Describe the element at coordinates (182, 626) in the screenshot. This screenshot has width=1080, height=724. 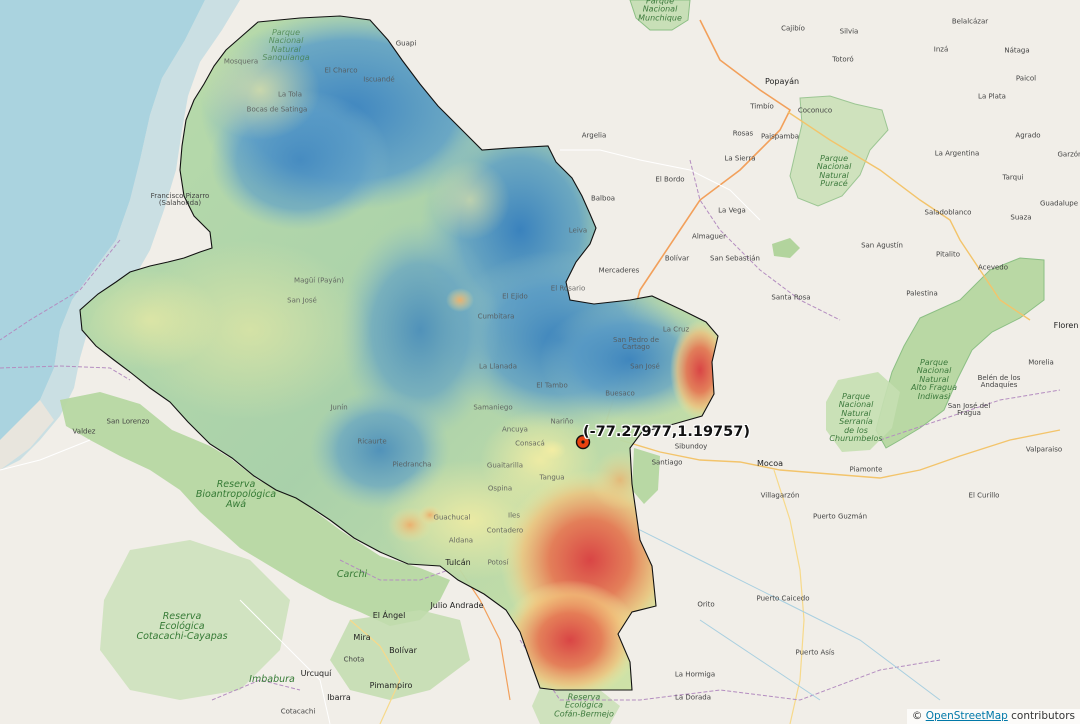
I see `park-label-cotacachi-cayapas: Reserva Ecológica Cotacachi-Cayapas` at that location.